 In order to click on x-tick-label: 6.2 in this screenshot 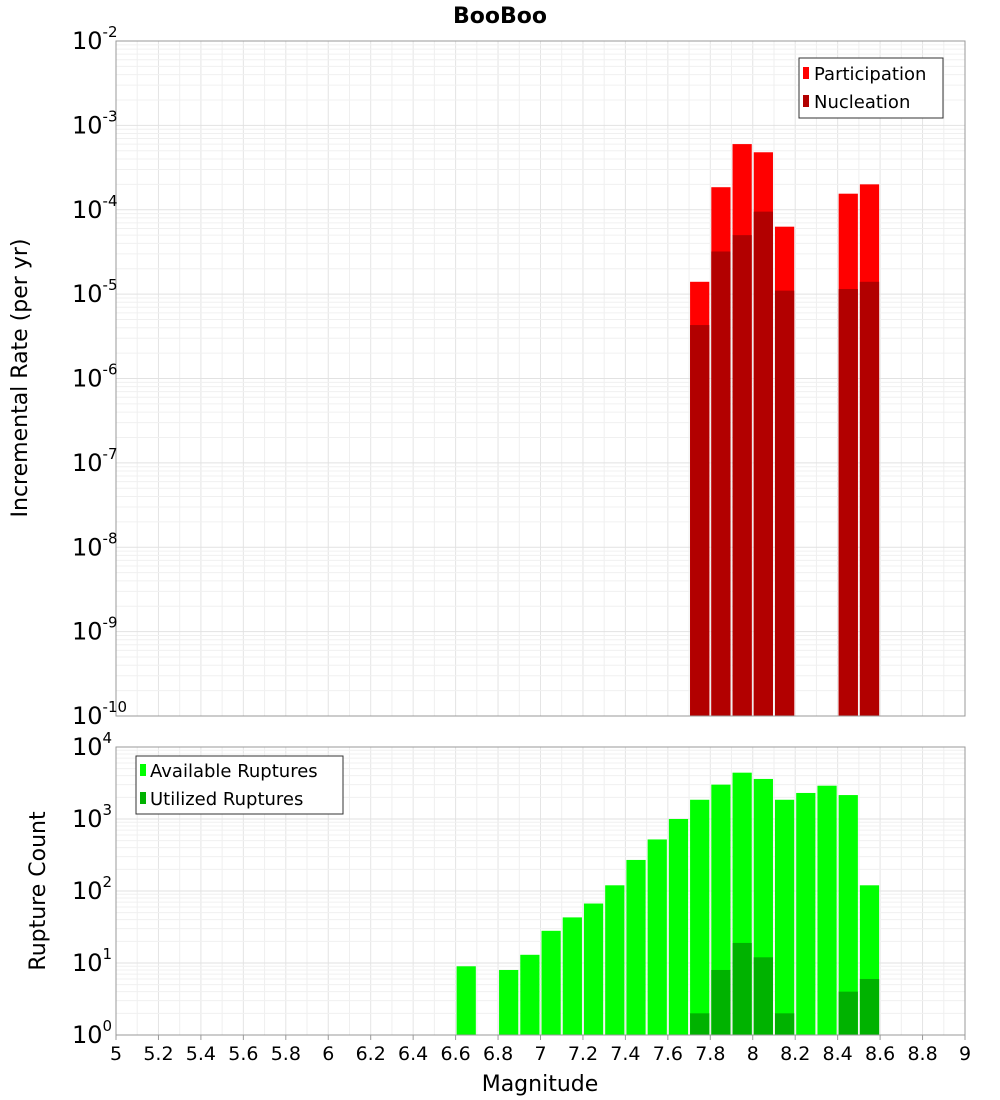, I will do `click(371, 1054)`.